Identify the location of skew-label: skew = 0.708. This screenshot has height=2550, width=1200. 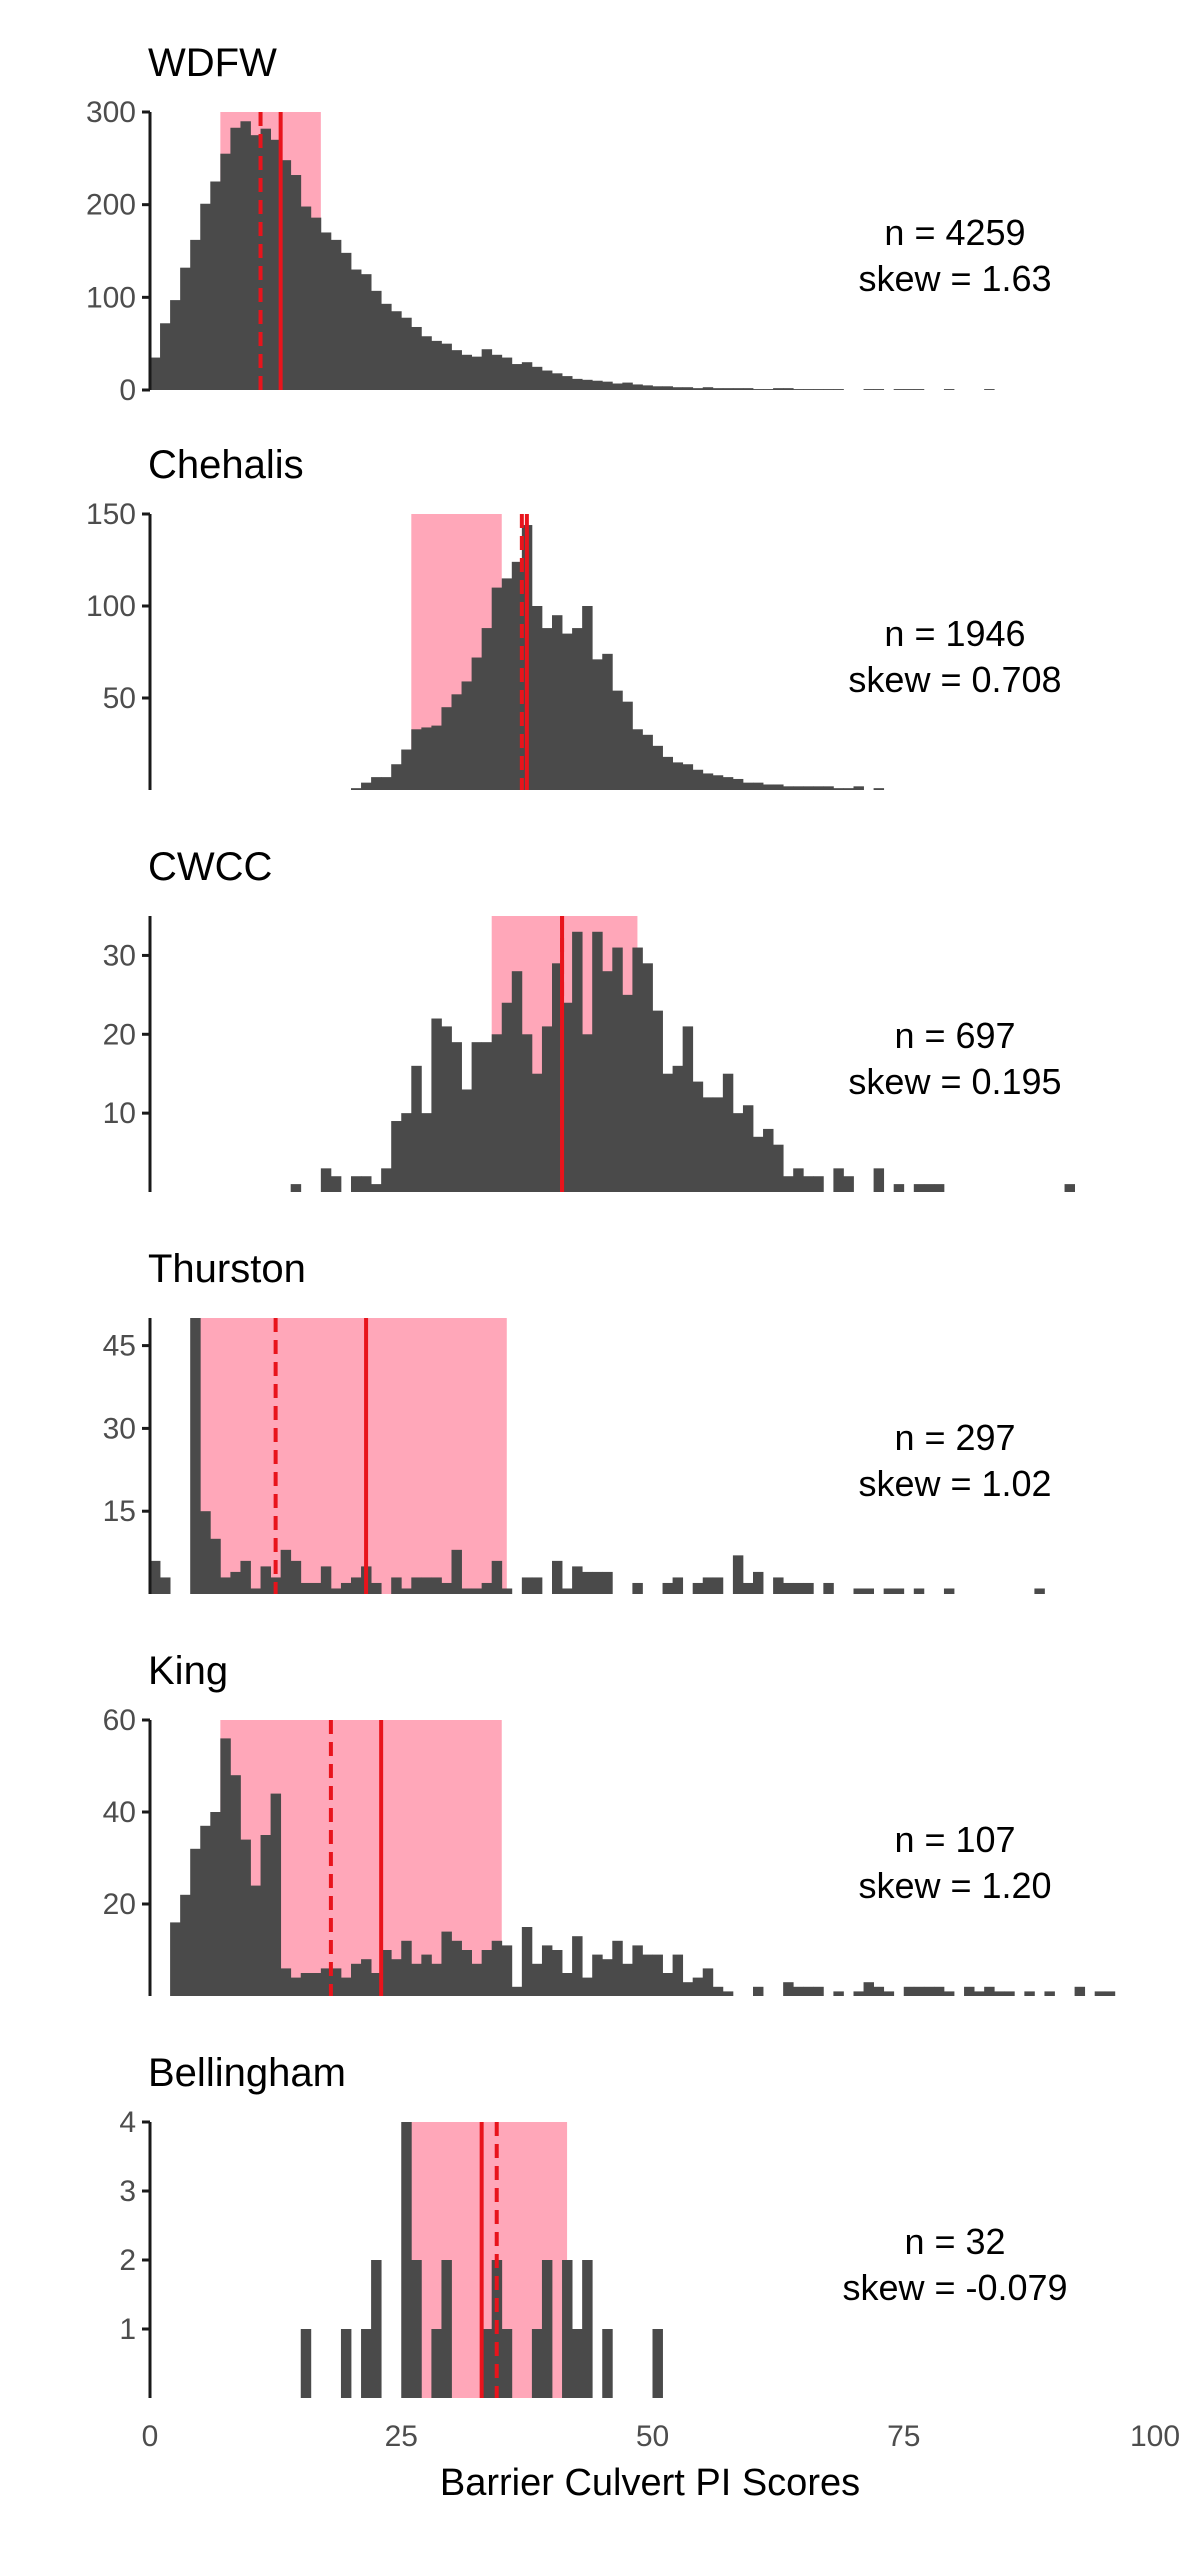
(954, 679).